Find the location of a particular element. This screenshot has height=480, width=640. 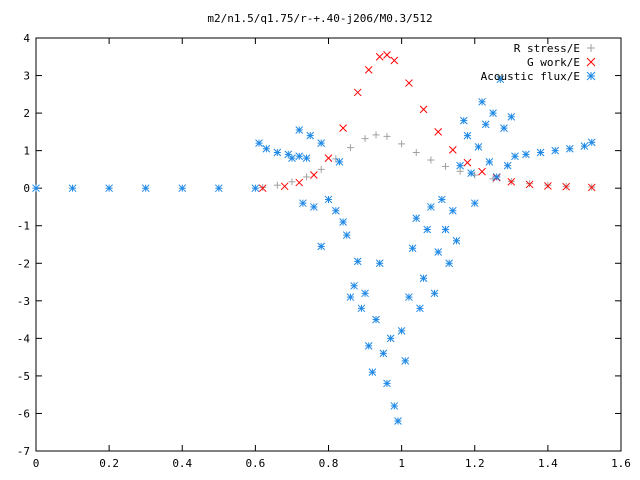

x-tick-label: 0.8 is located at coordinates (329, 463).